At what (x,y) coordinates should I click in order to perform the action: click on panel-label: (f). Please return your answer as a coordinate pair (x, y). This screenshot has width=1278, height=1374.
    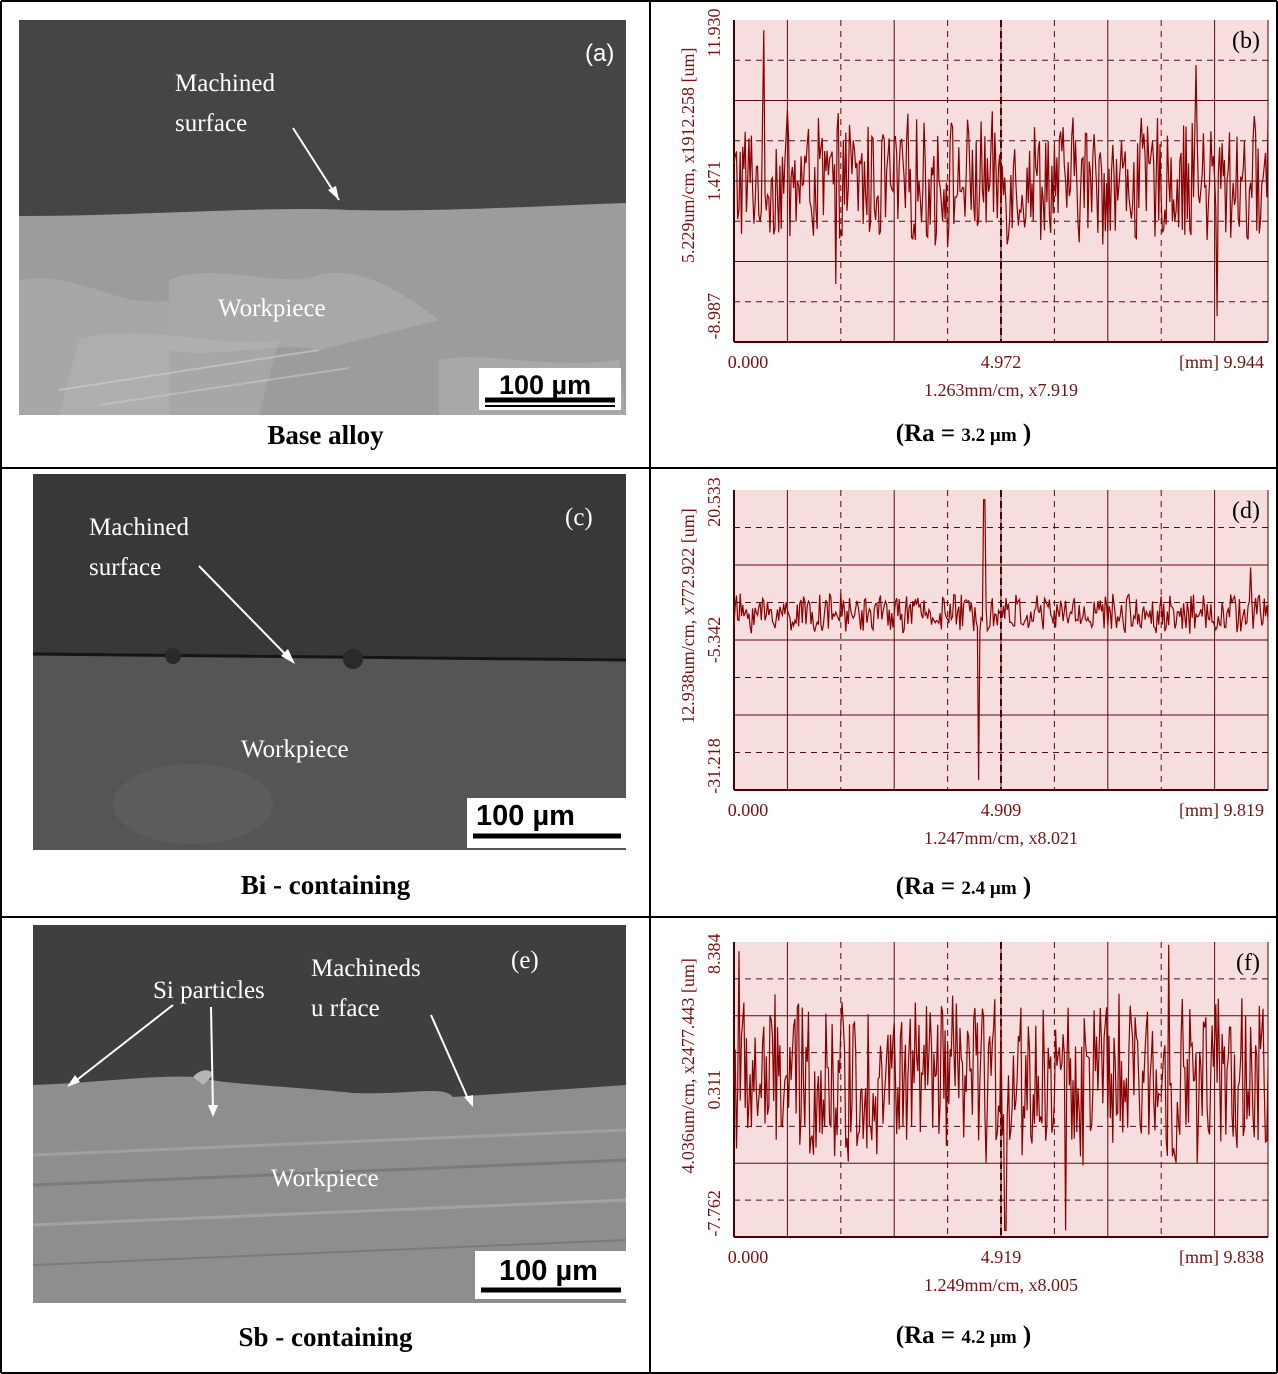
    Looking at the image, I should click on (1248, 963).